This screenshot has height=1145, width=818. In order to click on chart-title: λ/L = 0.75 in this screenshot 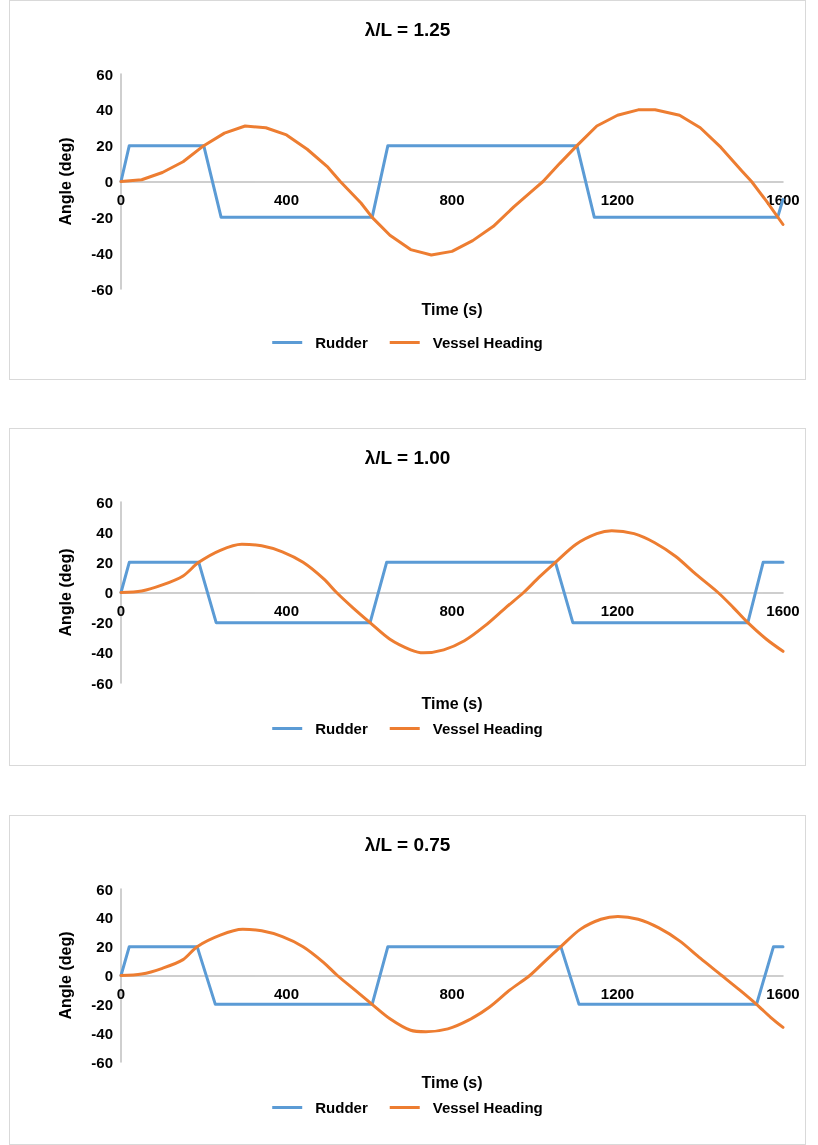, I will do `click(407, 844)`.